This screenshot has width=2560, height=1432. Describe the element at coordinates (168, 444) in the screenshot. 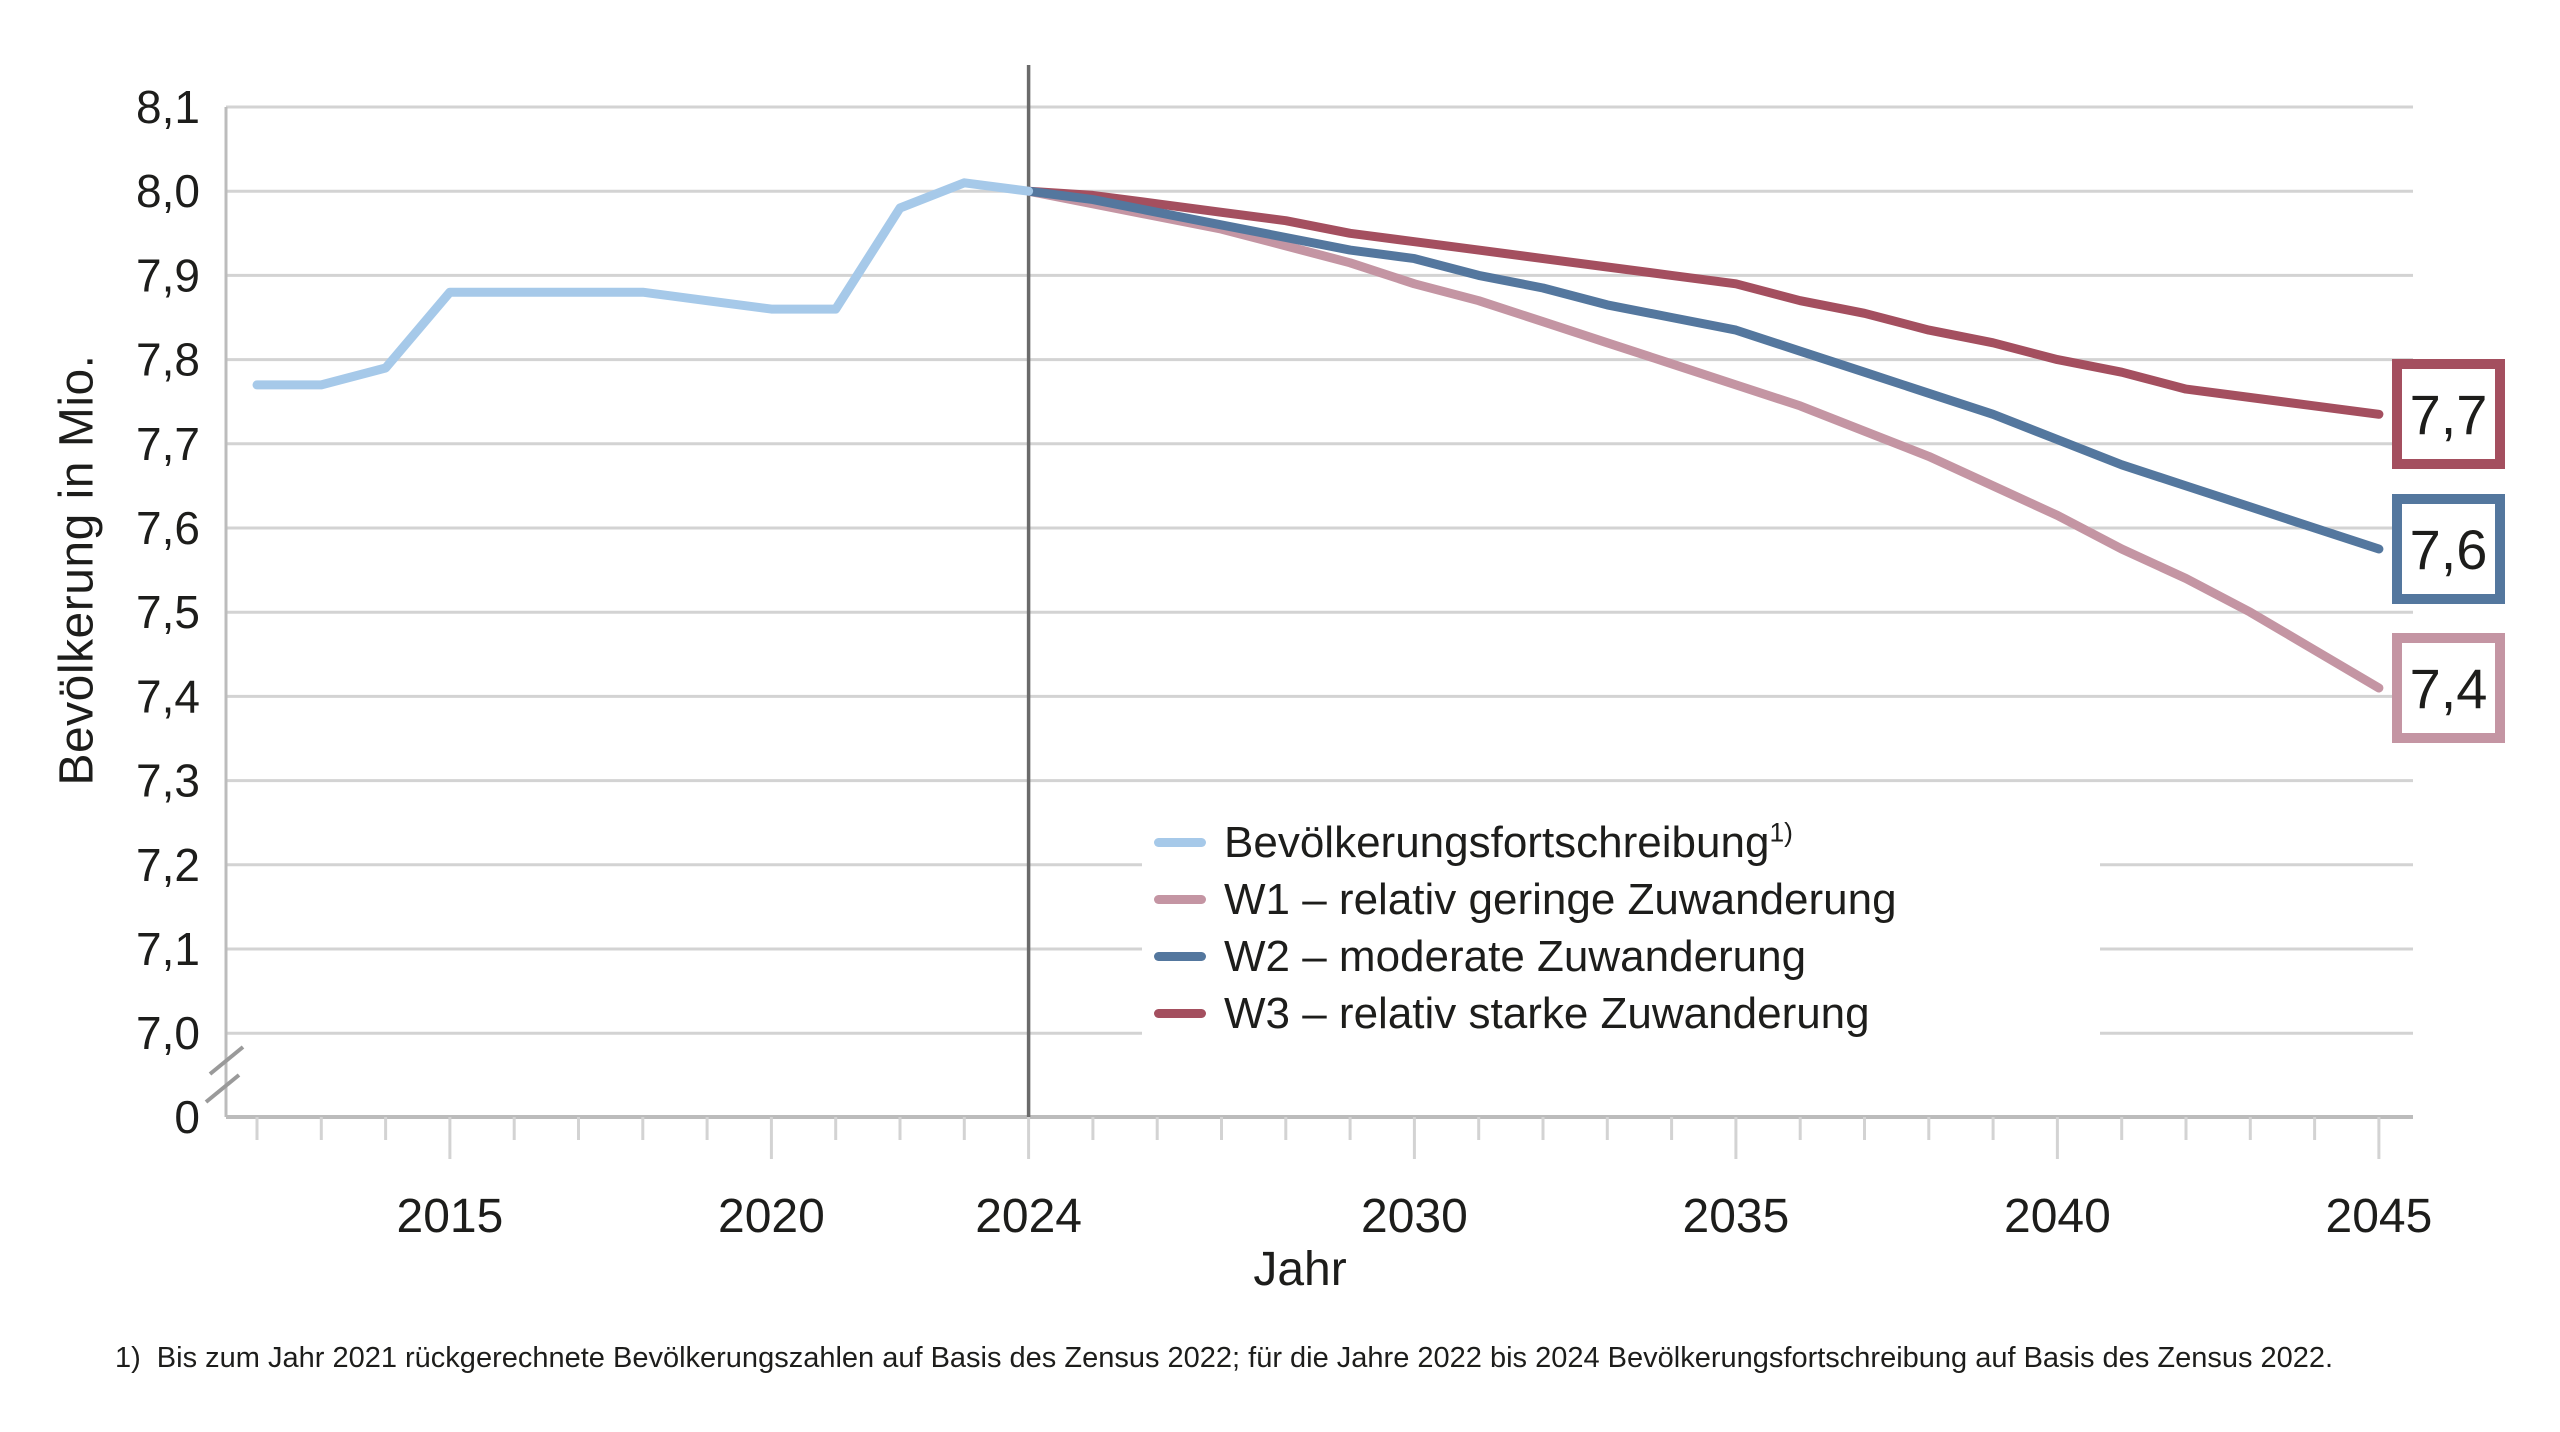

I see `y-tick-label: 7,7` at that location.